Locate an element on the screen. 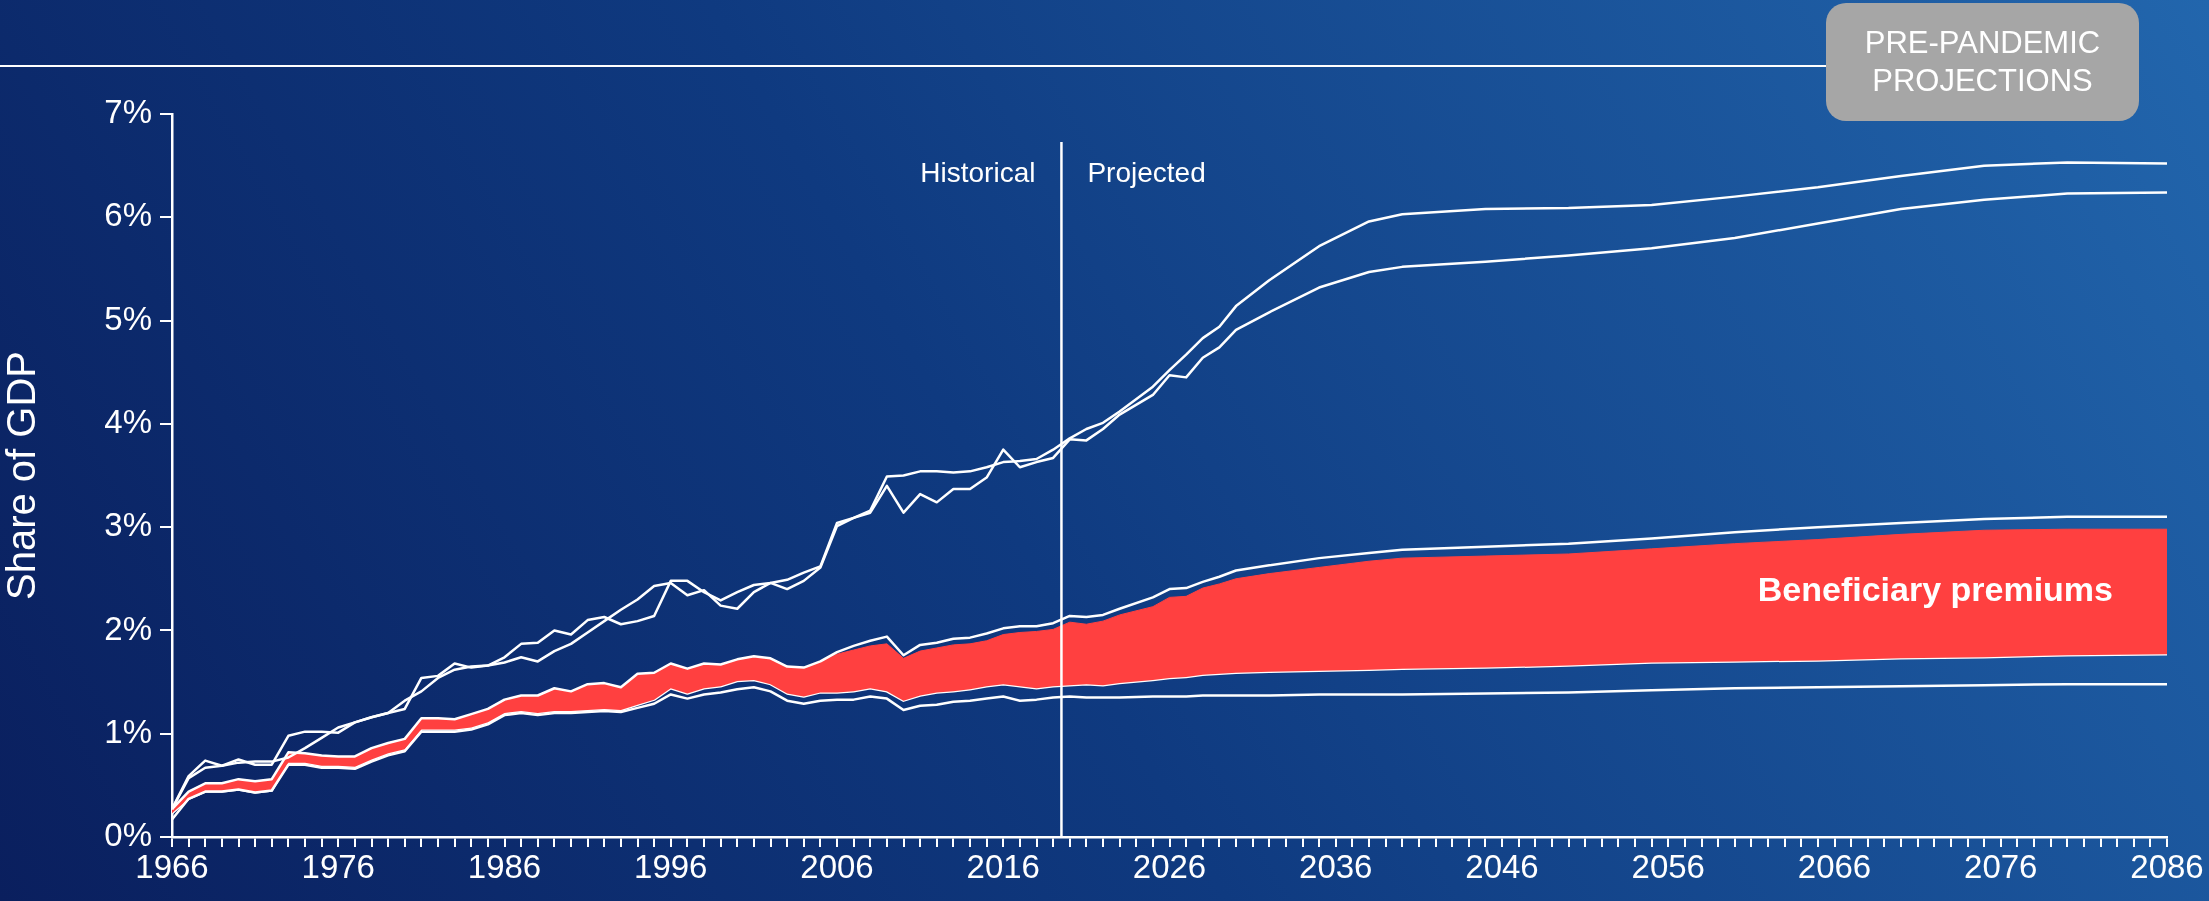 The height and width of the screenshot is (901, 2209). y-tick-label: 4% is located at coordinates (128, 421).